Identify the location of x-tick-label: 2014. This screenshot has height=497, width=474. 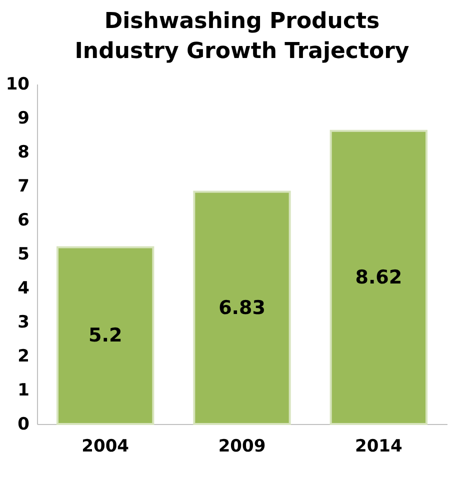
(378, 446).